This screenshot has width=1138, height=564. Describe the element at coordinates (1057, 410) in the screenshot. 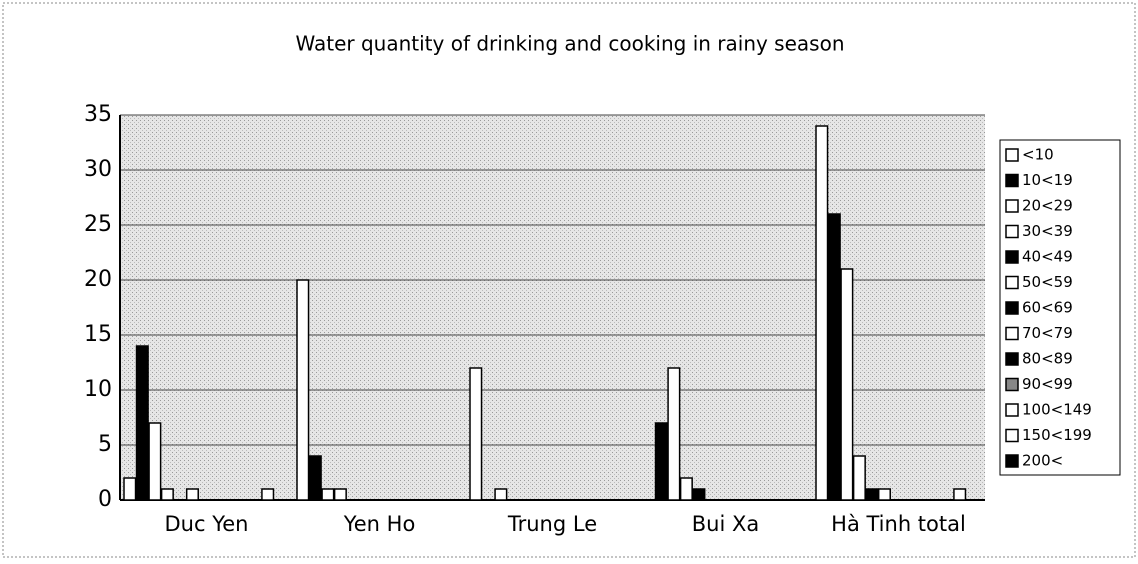

I see `legend-label: 100<149` at that location.